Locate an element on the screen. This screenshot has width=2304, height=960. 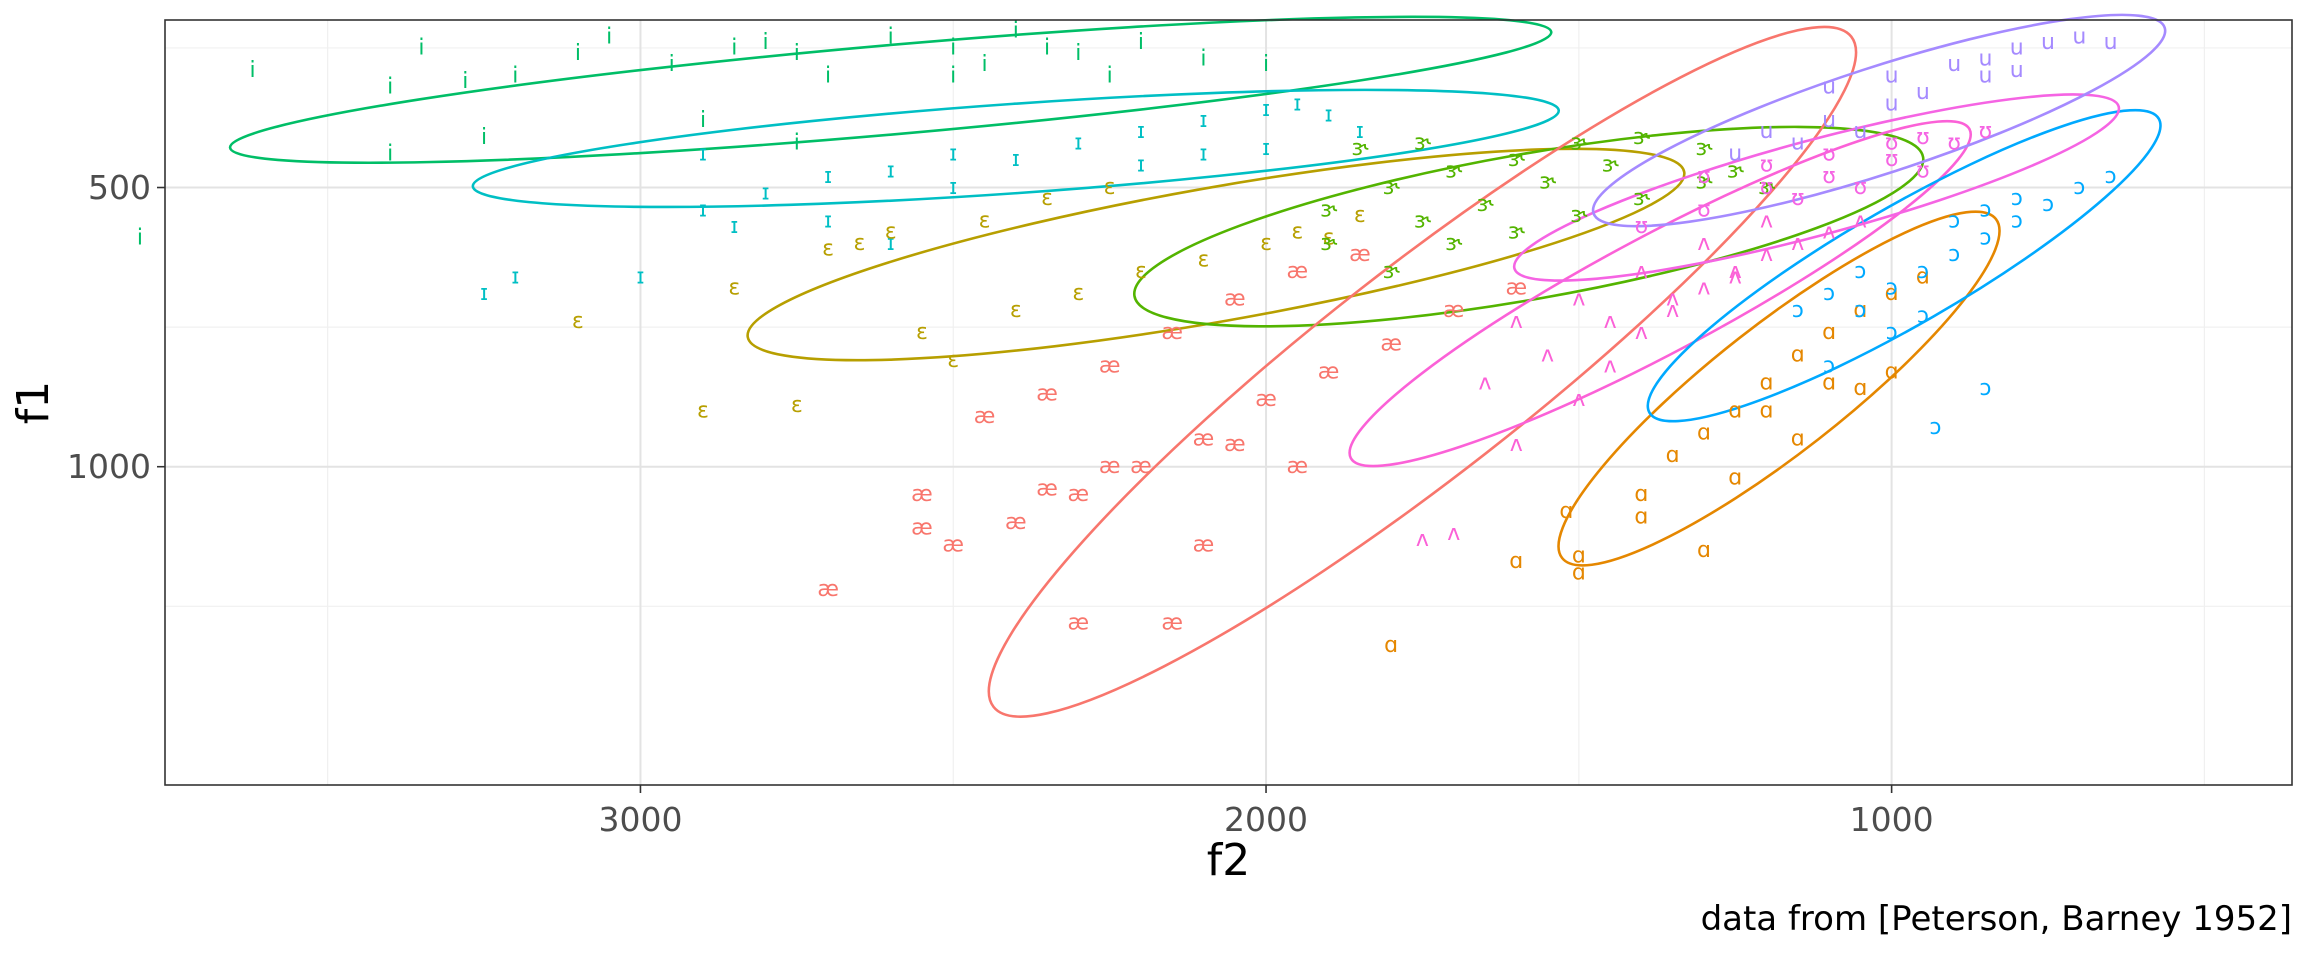
ellipse-ʊ is located at coordinates (1816, 187).